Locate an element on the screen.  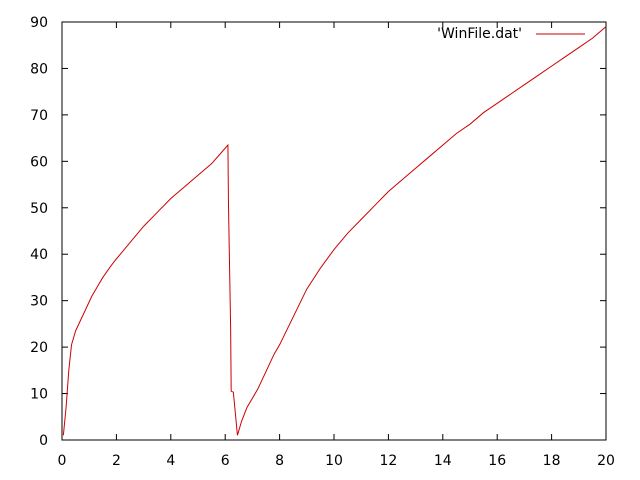
x-tick-label: 8 is located at coordinates (279, 461).